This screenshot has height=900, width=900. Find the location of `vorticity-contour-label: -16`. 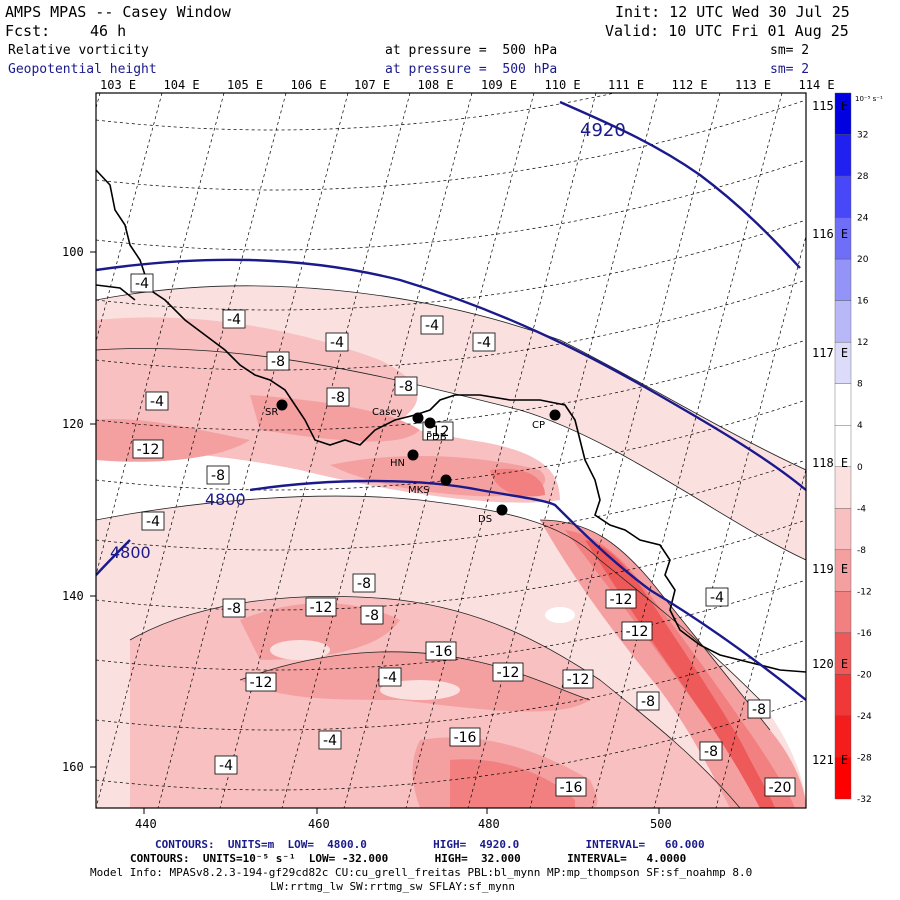

vorticity-contour-label: -16 is located at coordinates (571, 787).